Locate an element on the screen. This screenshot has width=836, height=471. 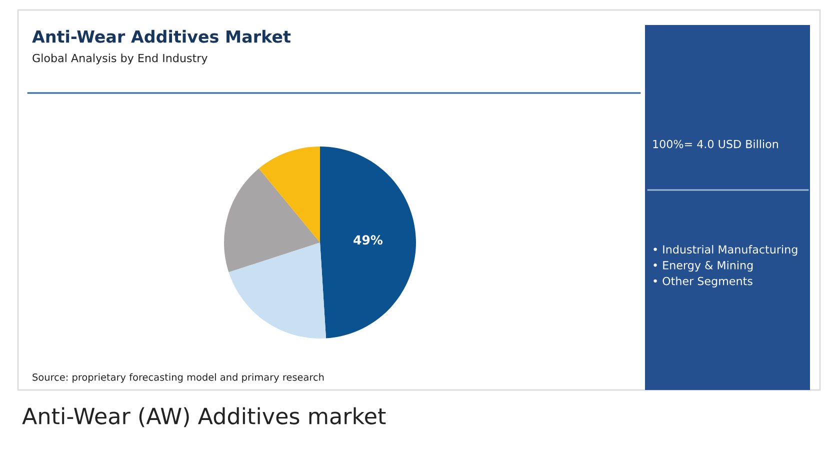
text: • Energy & Mining is located at coordinates (703, 266).